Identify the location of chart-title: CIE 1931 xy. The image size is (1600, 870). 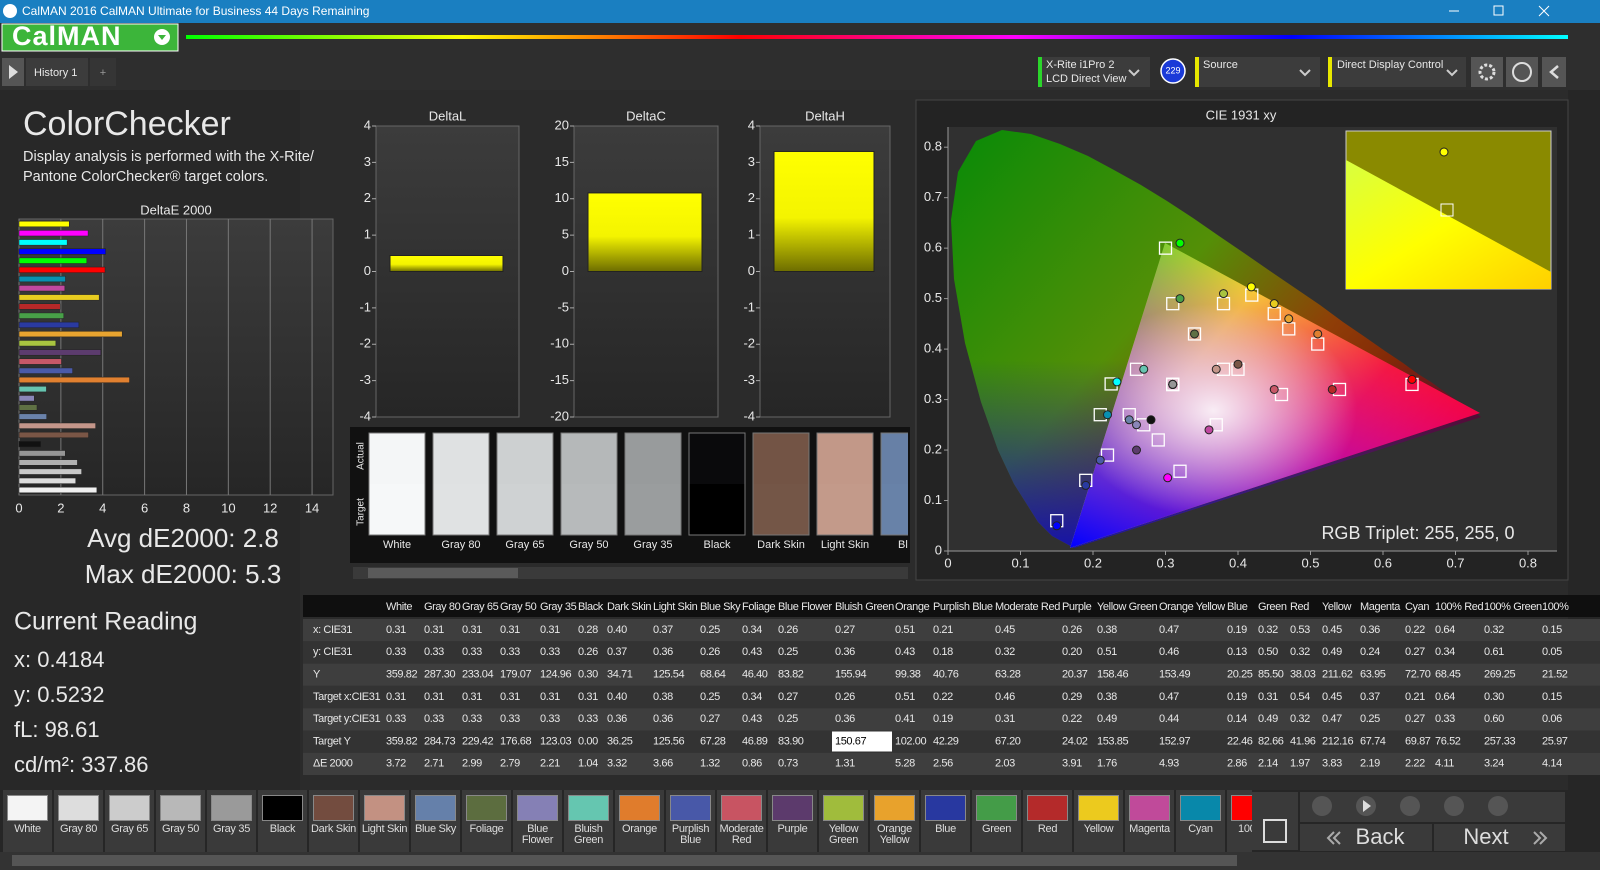
(1241, 114).